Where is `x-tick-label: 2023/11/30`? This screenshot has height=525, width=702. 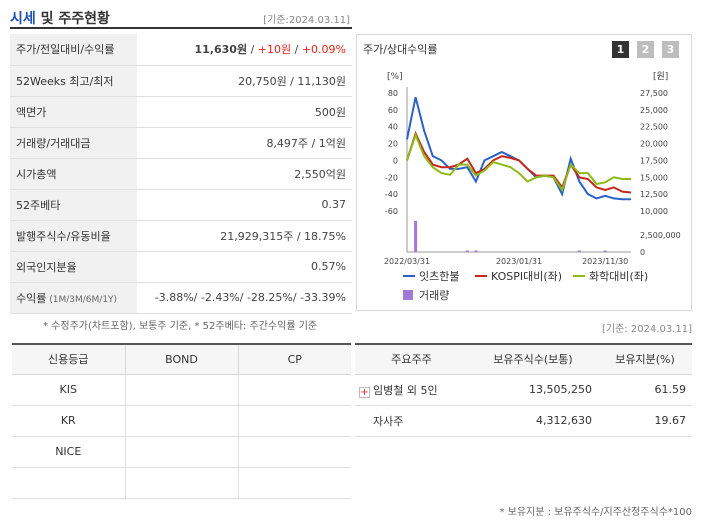
x-tick-label: 2023/11/30 is located at coordinates (605, 261).